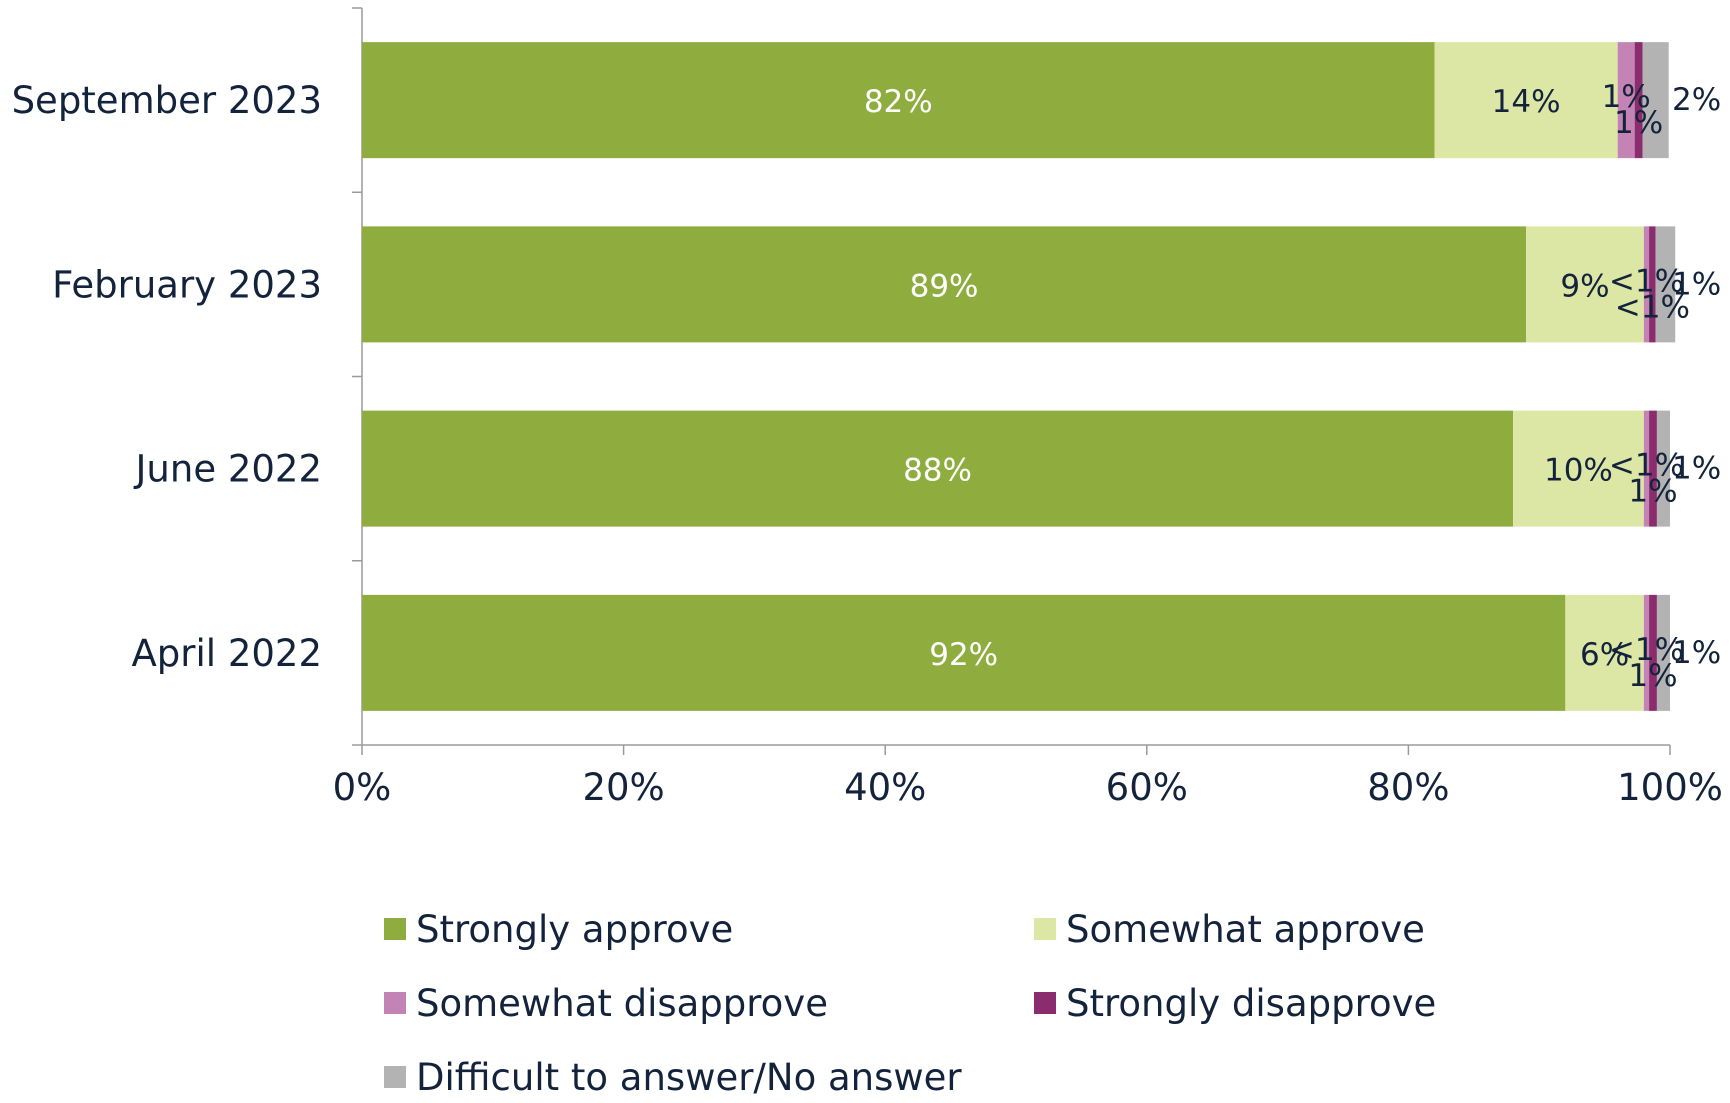 The height and width of the screenshot is (1103, 1730). What do you see at coordinates (1578, 471) in the screenshot?
I see `data-label: 10%` at bounding box center [1578, 471].